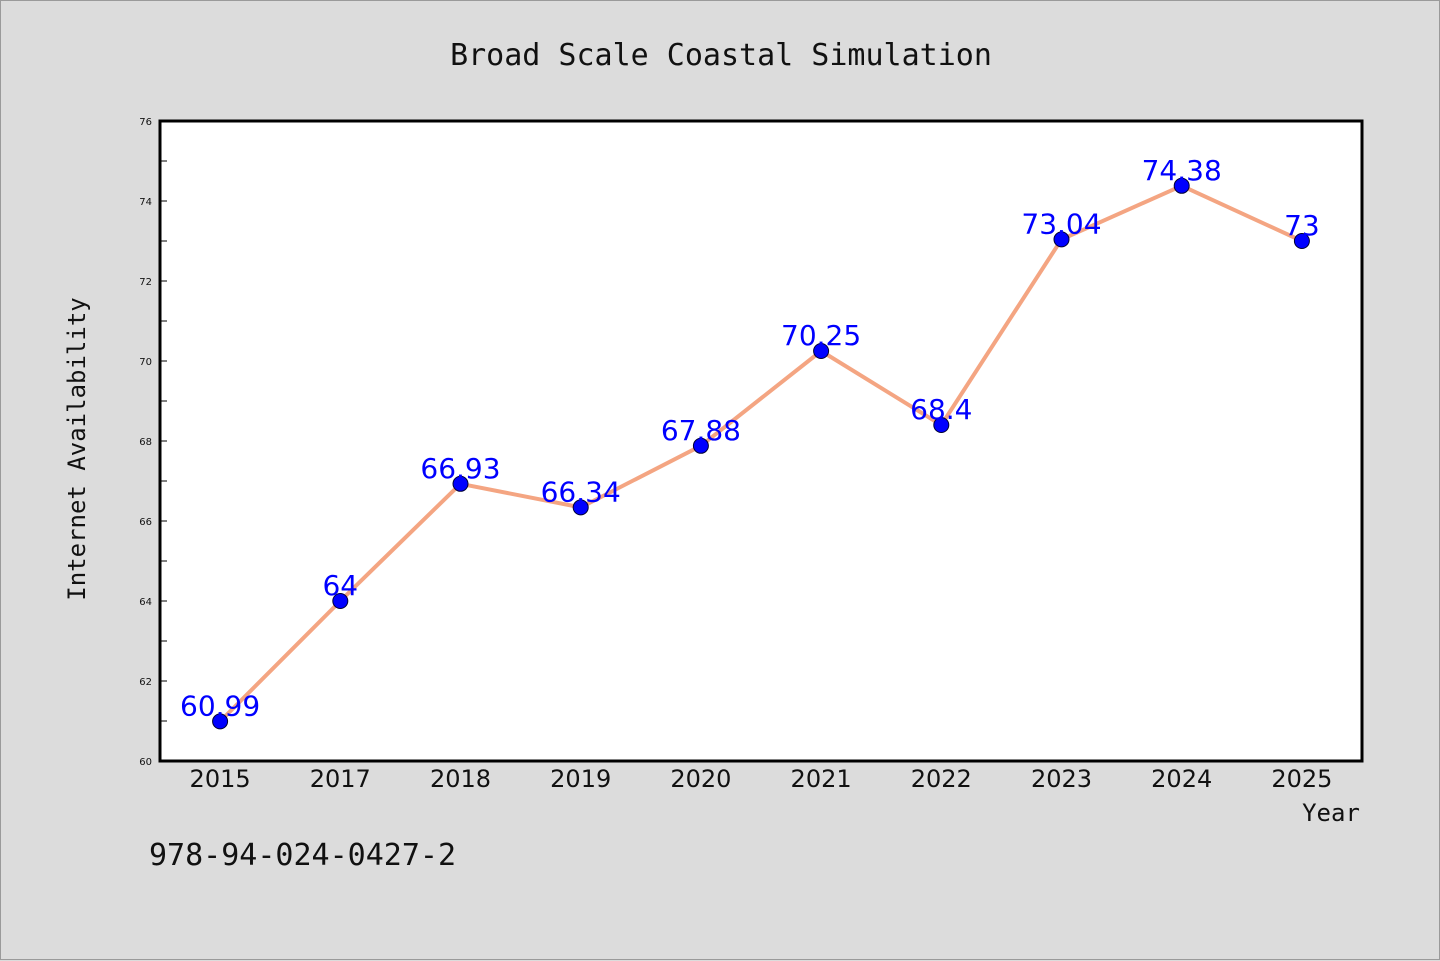  Describe the element at coordinates (220, 779) in the screenshot. I see `x-tick-label: 2015` at that location.